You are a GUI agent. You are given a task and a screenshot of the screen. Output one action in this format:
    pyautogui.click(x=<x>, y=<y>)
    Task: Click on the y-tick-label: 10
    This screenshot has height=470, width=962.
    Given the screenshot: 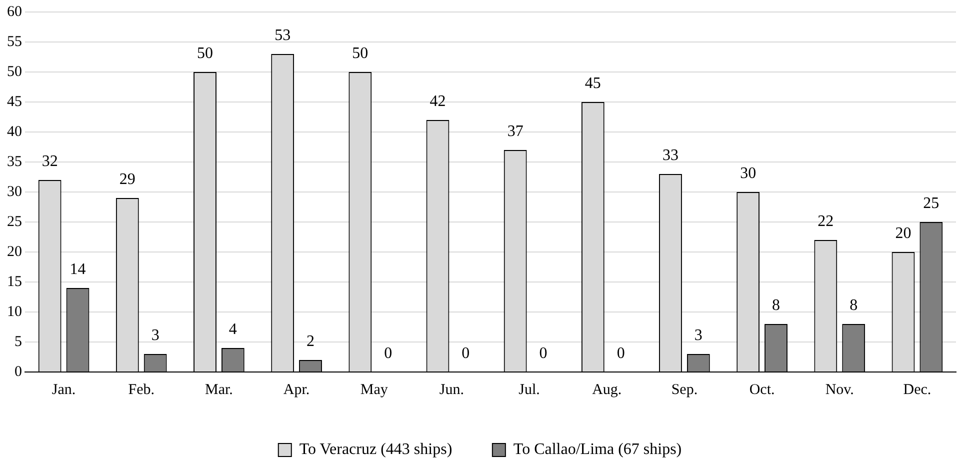 What is the action you would take?
    pyautogui.click(x=14, y=312)
    